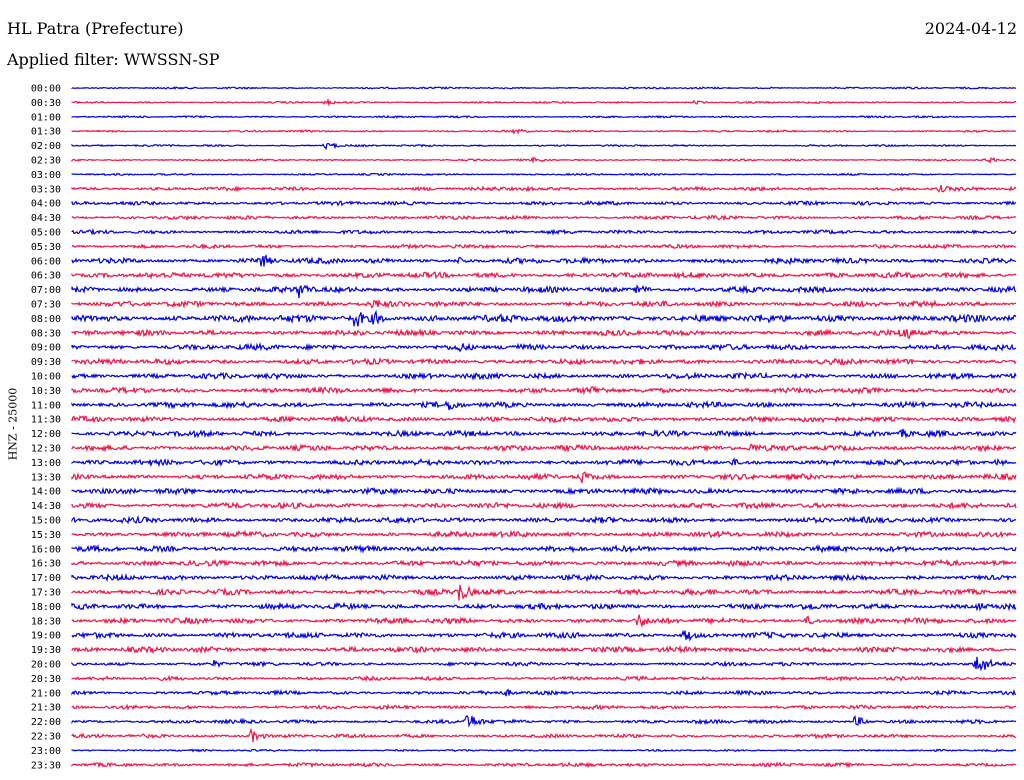 This screenshot has width=1024, height=780. Describe the element at coordinates (46, 607) in the screenshot. I see `time-tick-label: 18:00` at that location.